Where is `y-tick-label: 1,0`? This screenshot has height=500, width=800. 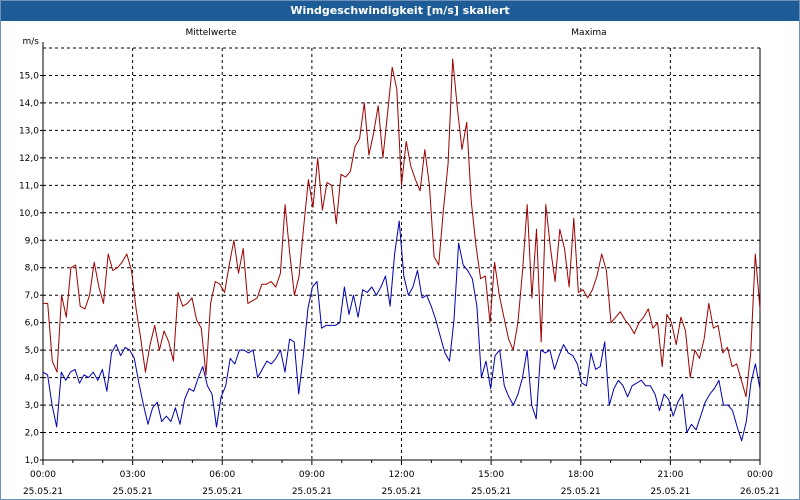
y-tick-label: 1,0 is located at coordinates (32, 461).